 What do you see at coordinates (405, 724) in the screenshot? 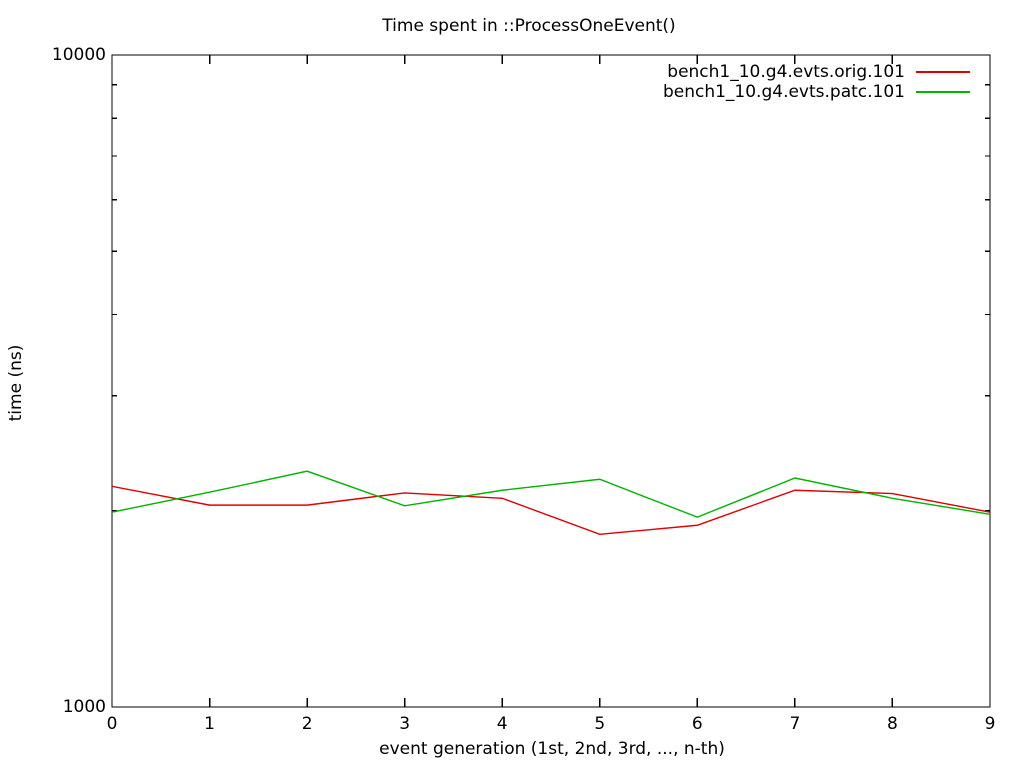
I see `x-tick-label: 3` at bounding box center [405, 724].